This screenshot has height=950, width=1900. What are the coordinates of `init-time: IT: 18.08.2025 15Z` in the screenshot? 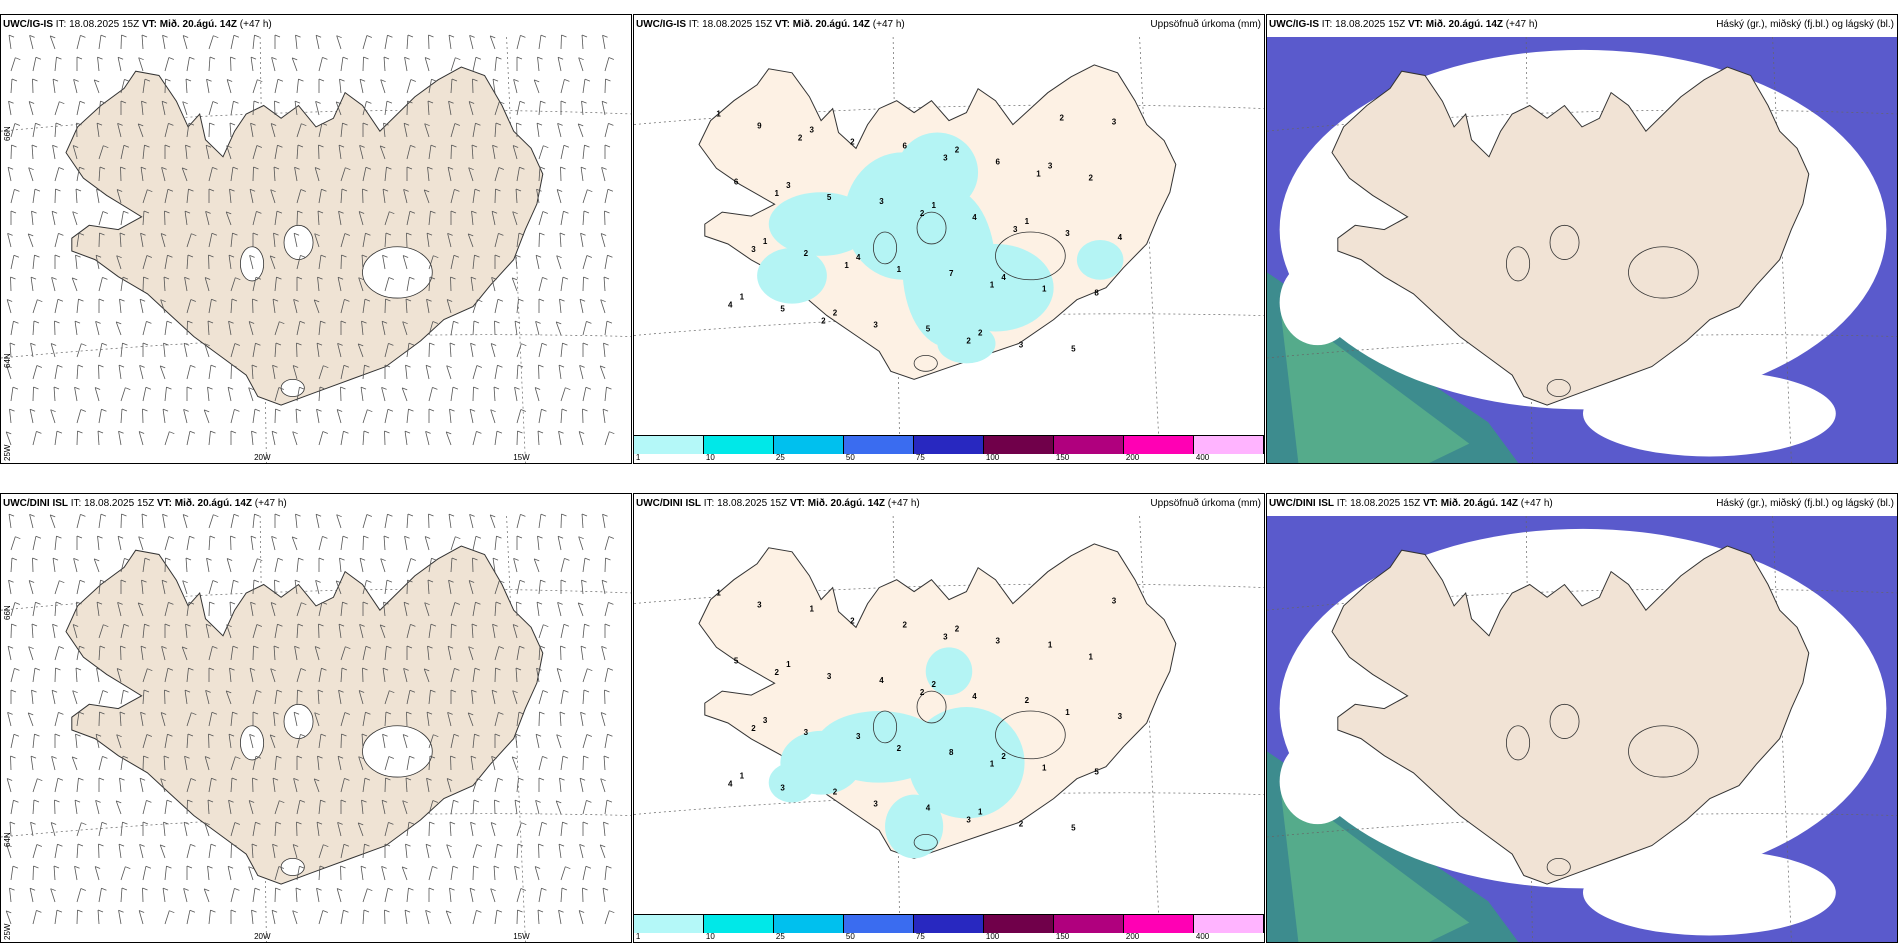 It's located at (1363, 24).